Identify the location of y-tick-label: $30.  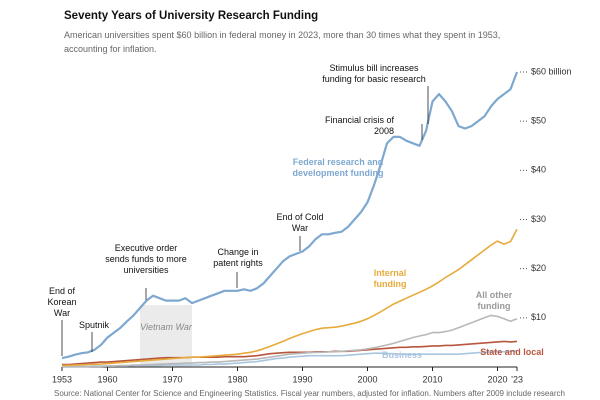
(538, 219).